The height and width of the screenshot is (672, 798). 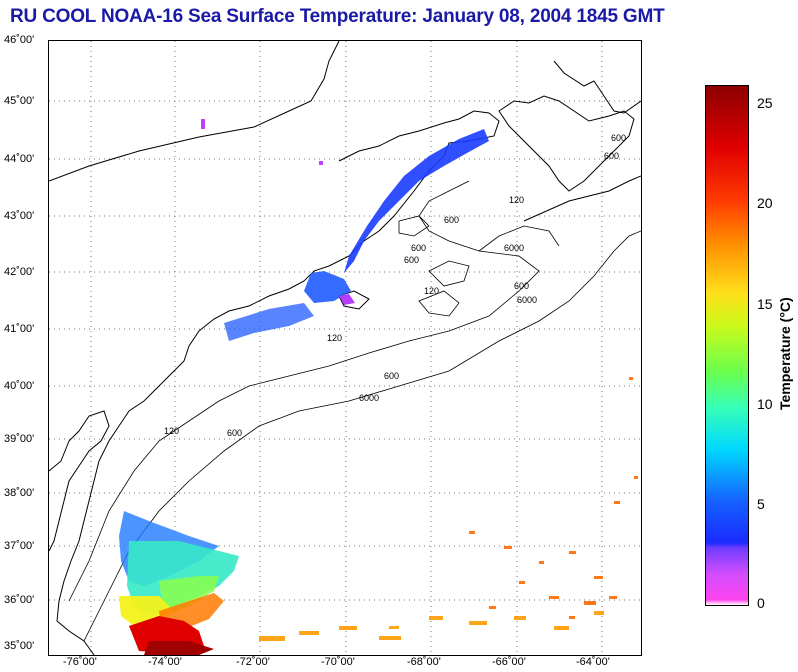 I want to click on lat-label: 45˚00', so click(x=19, y=101).